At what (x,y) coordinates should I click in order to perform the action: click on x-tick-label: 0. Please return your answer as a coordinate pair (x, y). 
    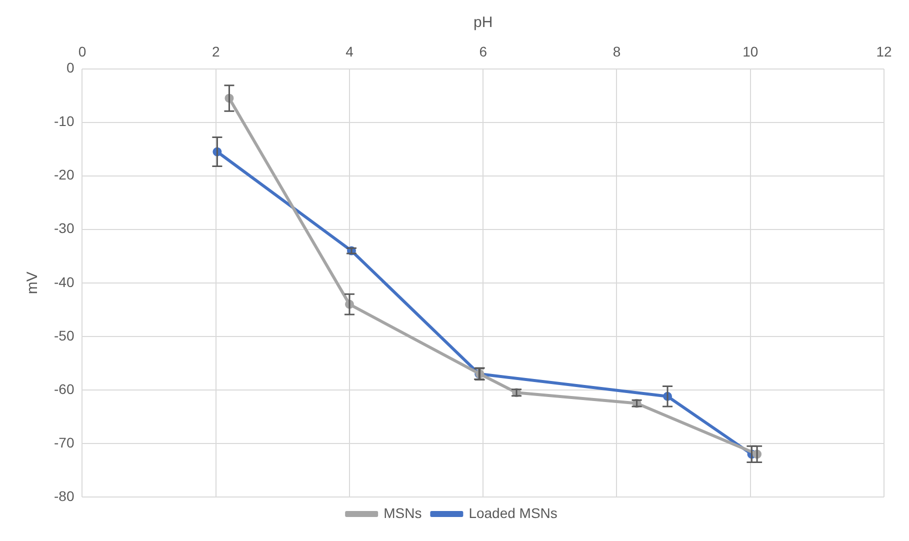
    Looking at the image, I should click on (82, 51).